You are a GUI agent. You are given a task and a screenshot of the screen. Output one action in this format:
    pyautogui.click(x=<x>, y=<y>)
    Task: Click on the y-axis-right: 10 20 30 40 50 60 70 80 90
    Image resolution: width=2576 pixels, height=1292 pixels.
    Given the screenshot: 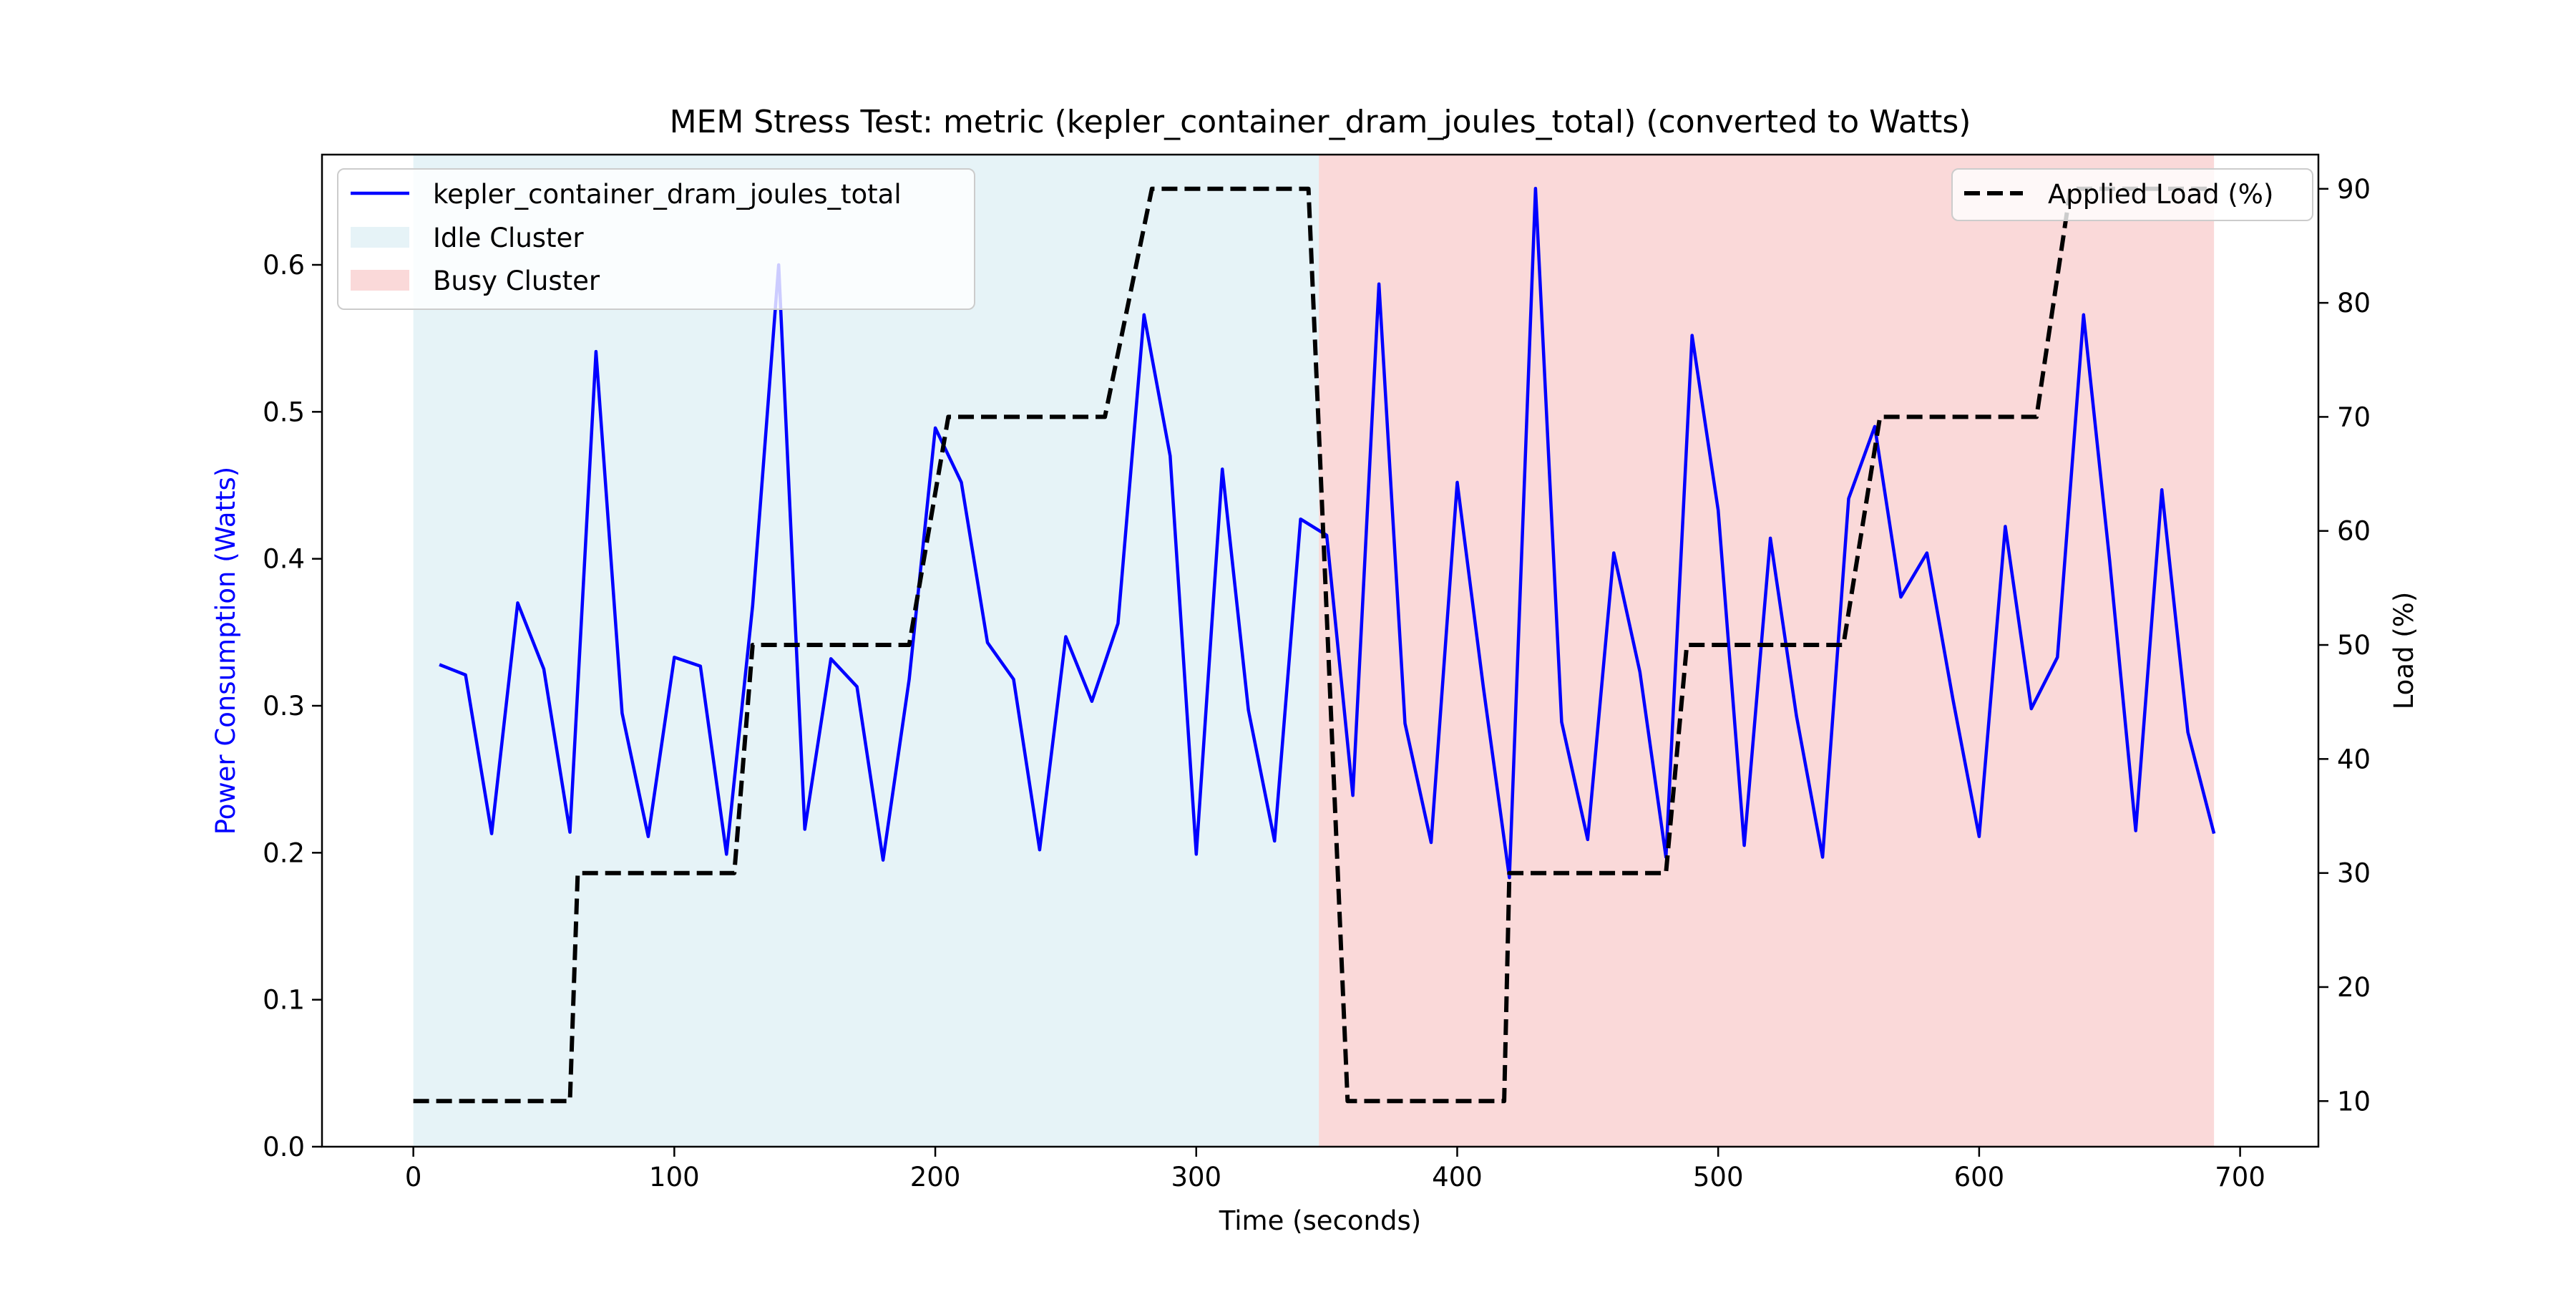 What is the action you would take?
    pyautogui.click(x=2344, y=645)
    